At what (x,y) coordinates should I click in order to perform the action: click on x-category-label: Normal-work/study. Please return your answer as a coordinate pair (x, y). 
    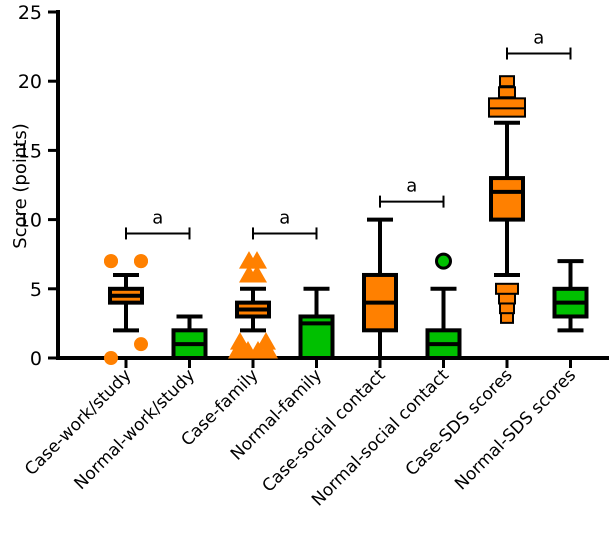
    Looking at the image, I should click on (135, 429).